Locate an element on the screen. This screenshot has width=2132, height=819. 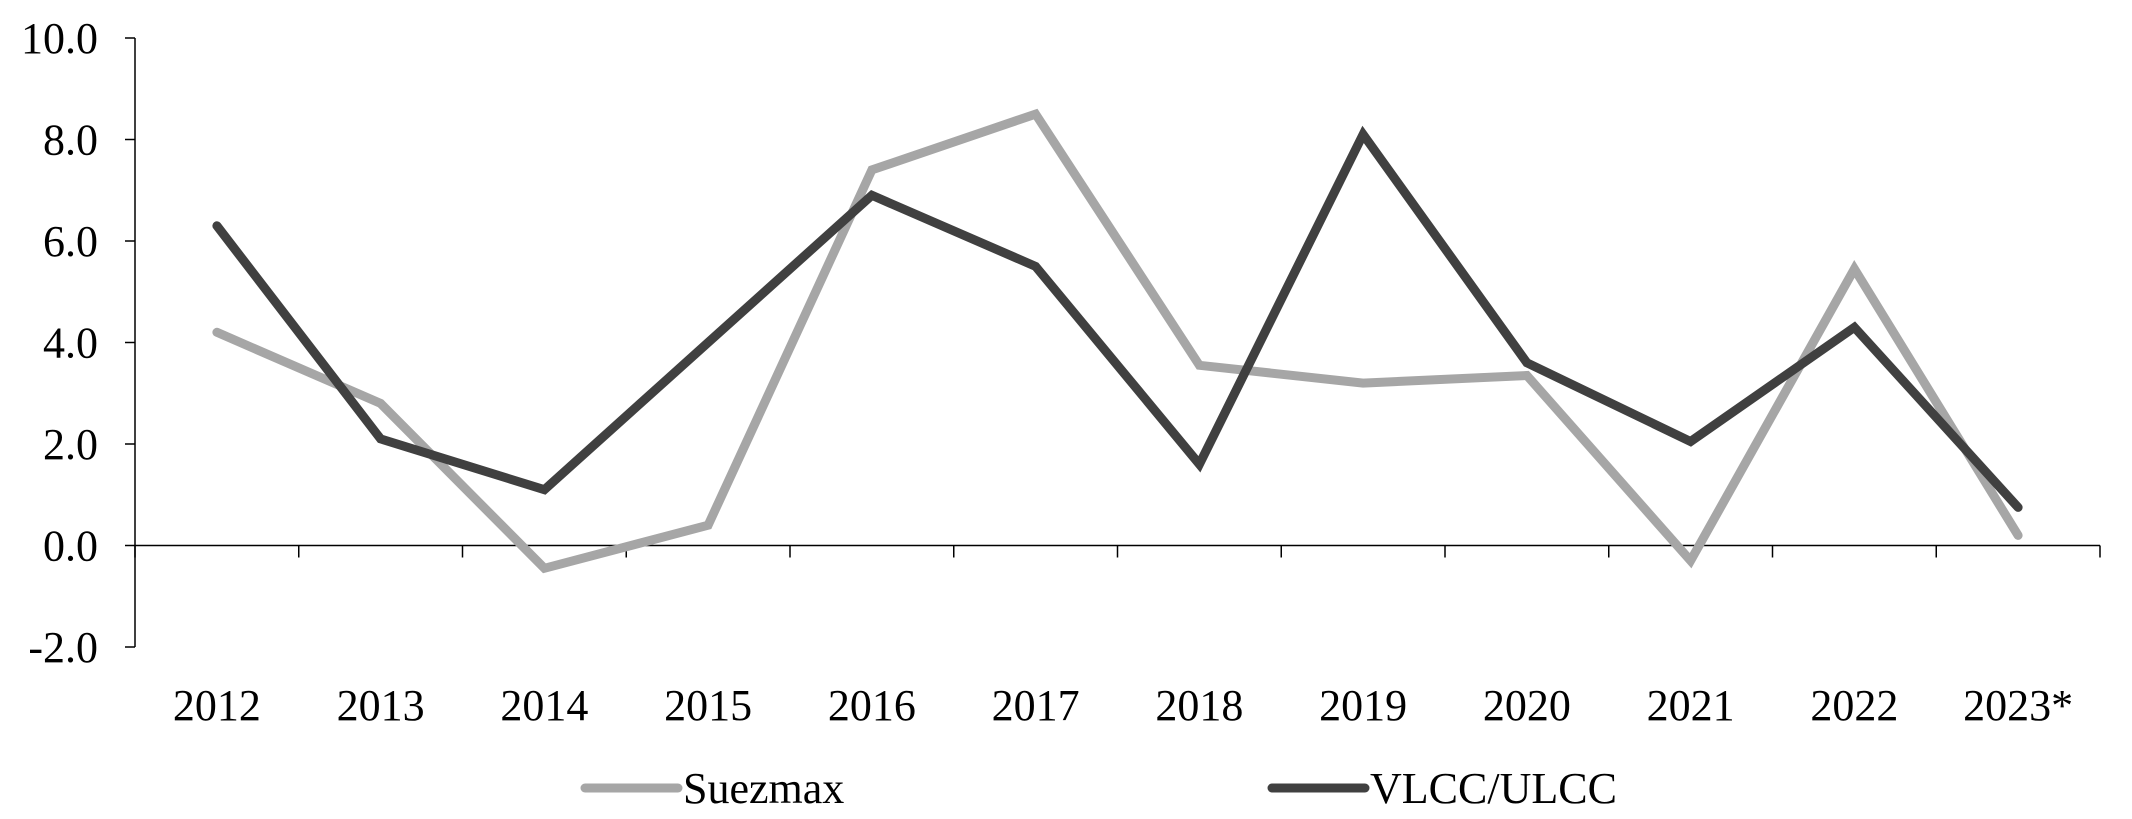
x-tick-label: 2018 is located at coordinates (1199, 705).